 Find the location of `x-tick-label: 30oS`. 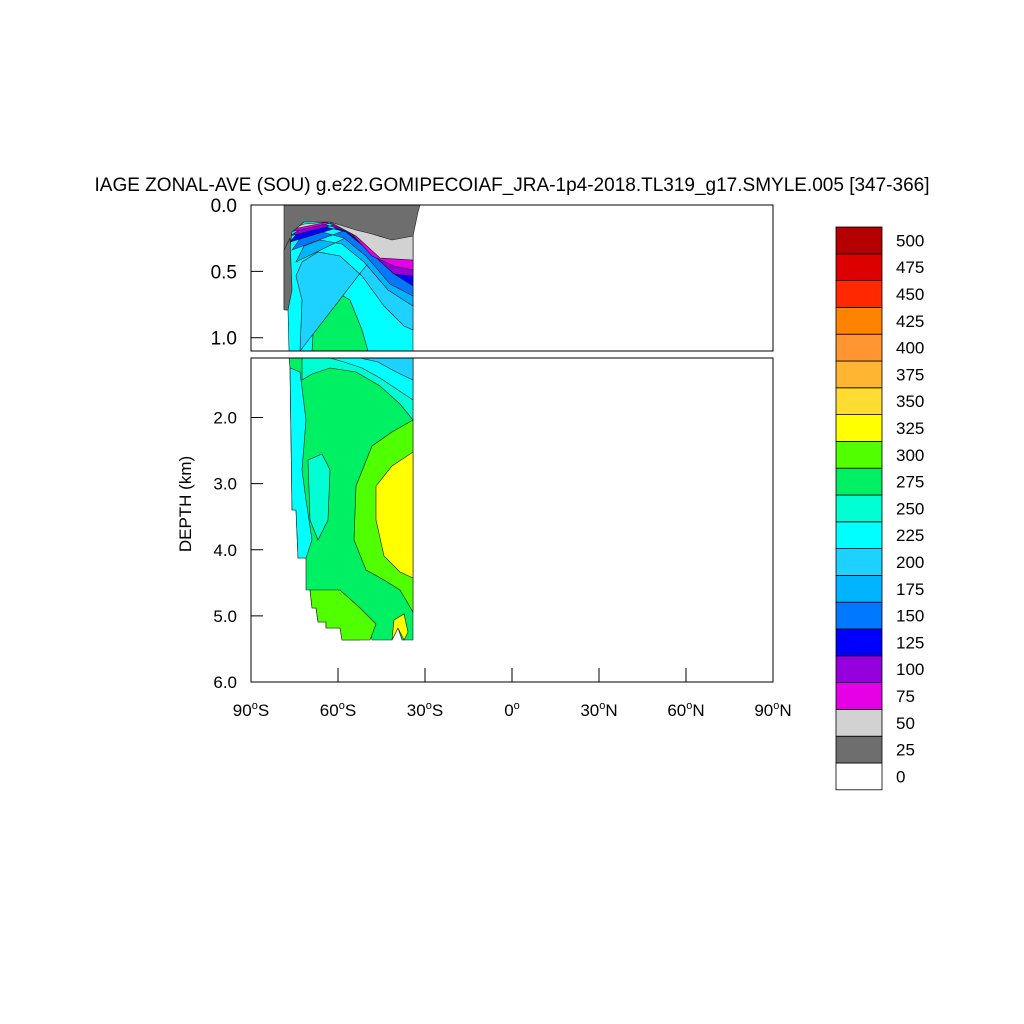

x-tick-label: 30oS is located at coordinates (425, 710).